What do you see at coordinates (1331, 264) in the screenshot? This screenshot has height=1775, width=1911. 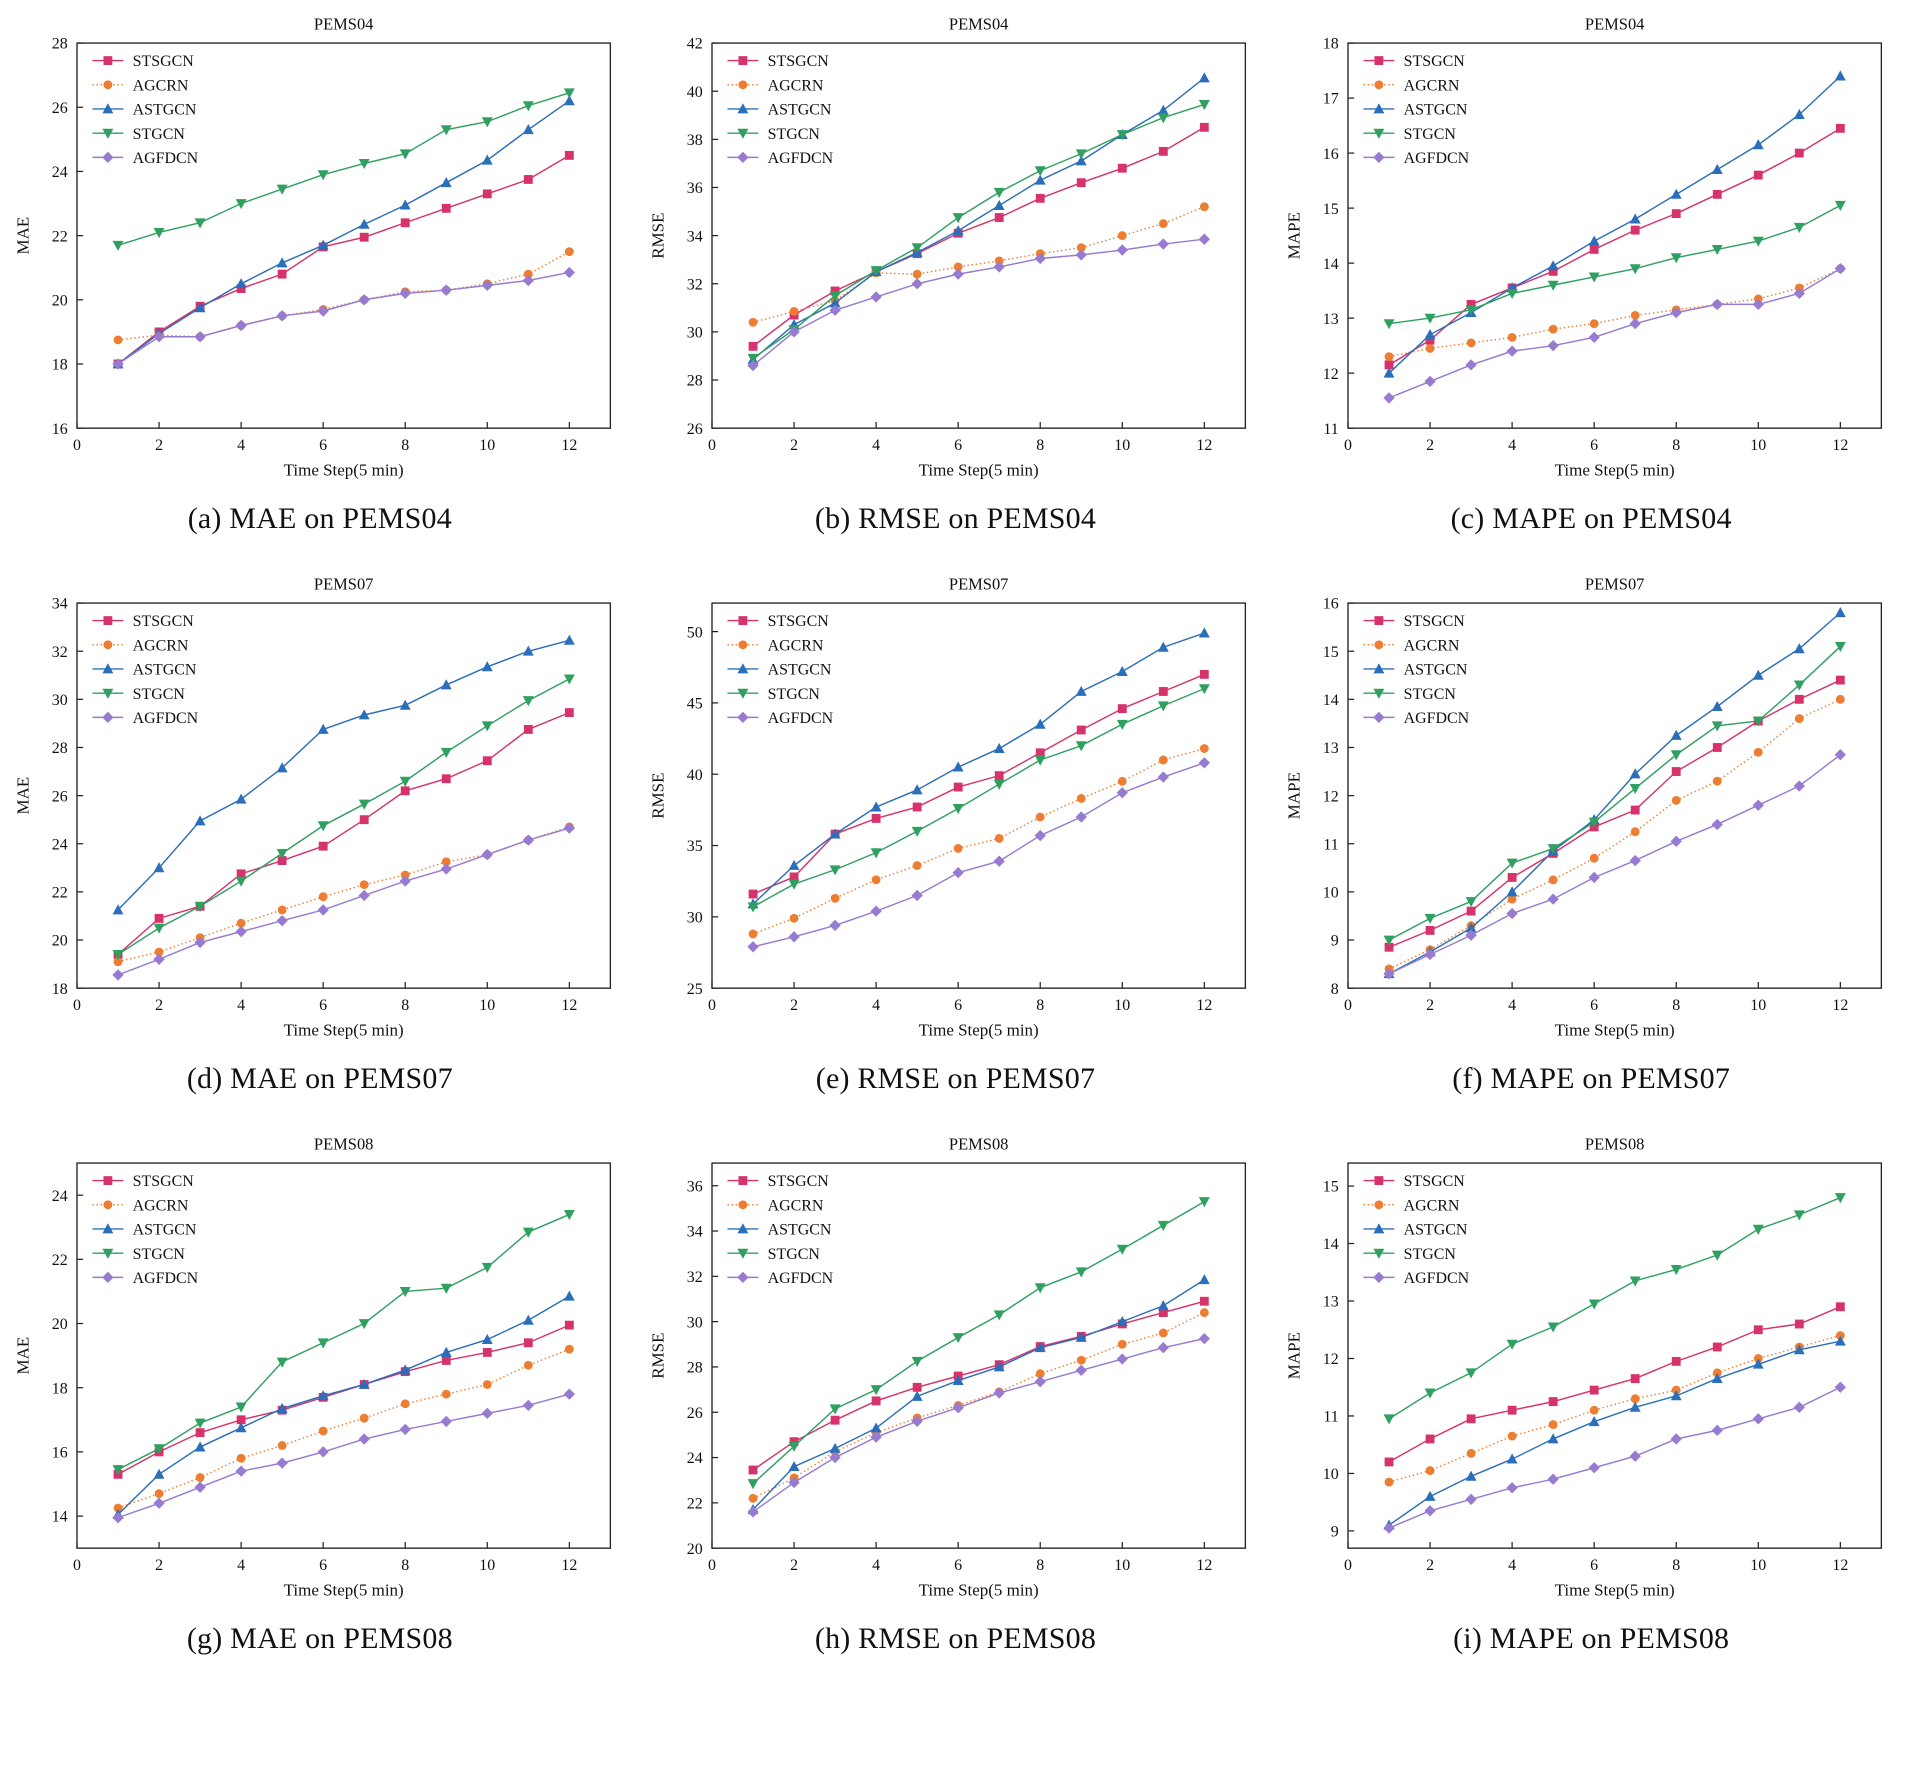 I see `y-tick-label: 14` at bounding box center [1331, 264].